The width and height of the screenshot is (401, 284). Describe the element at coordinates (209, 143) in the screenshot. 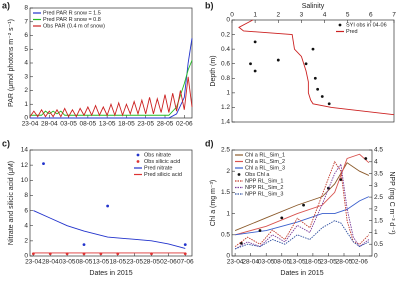

I see `panel-label: d)` at that location.